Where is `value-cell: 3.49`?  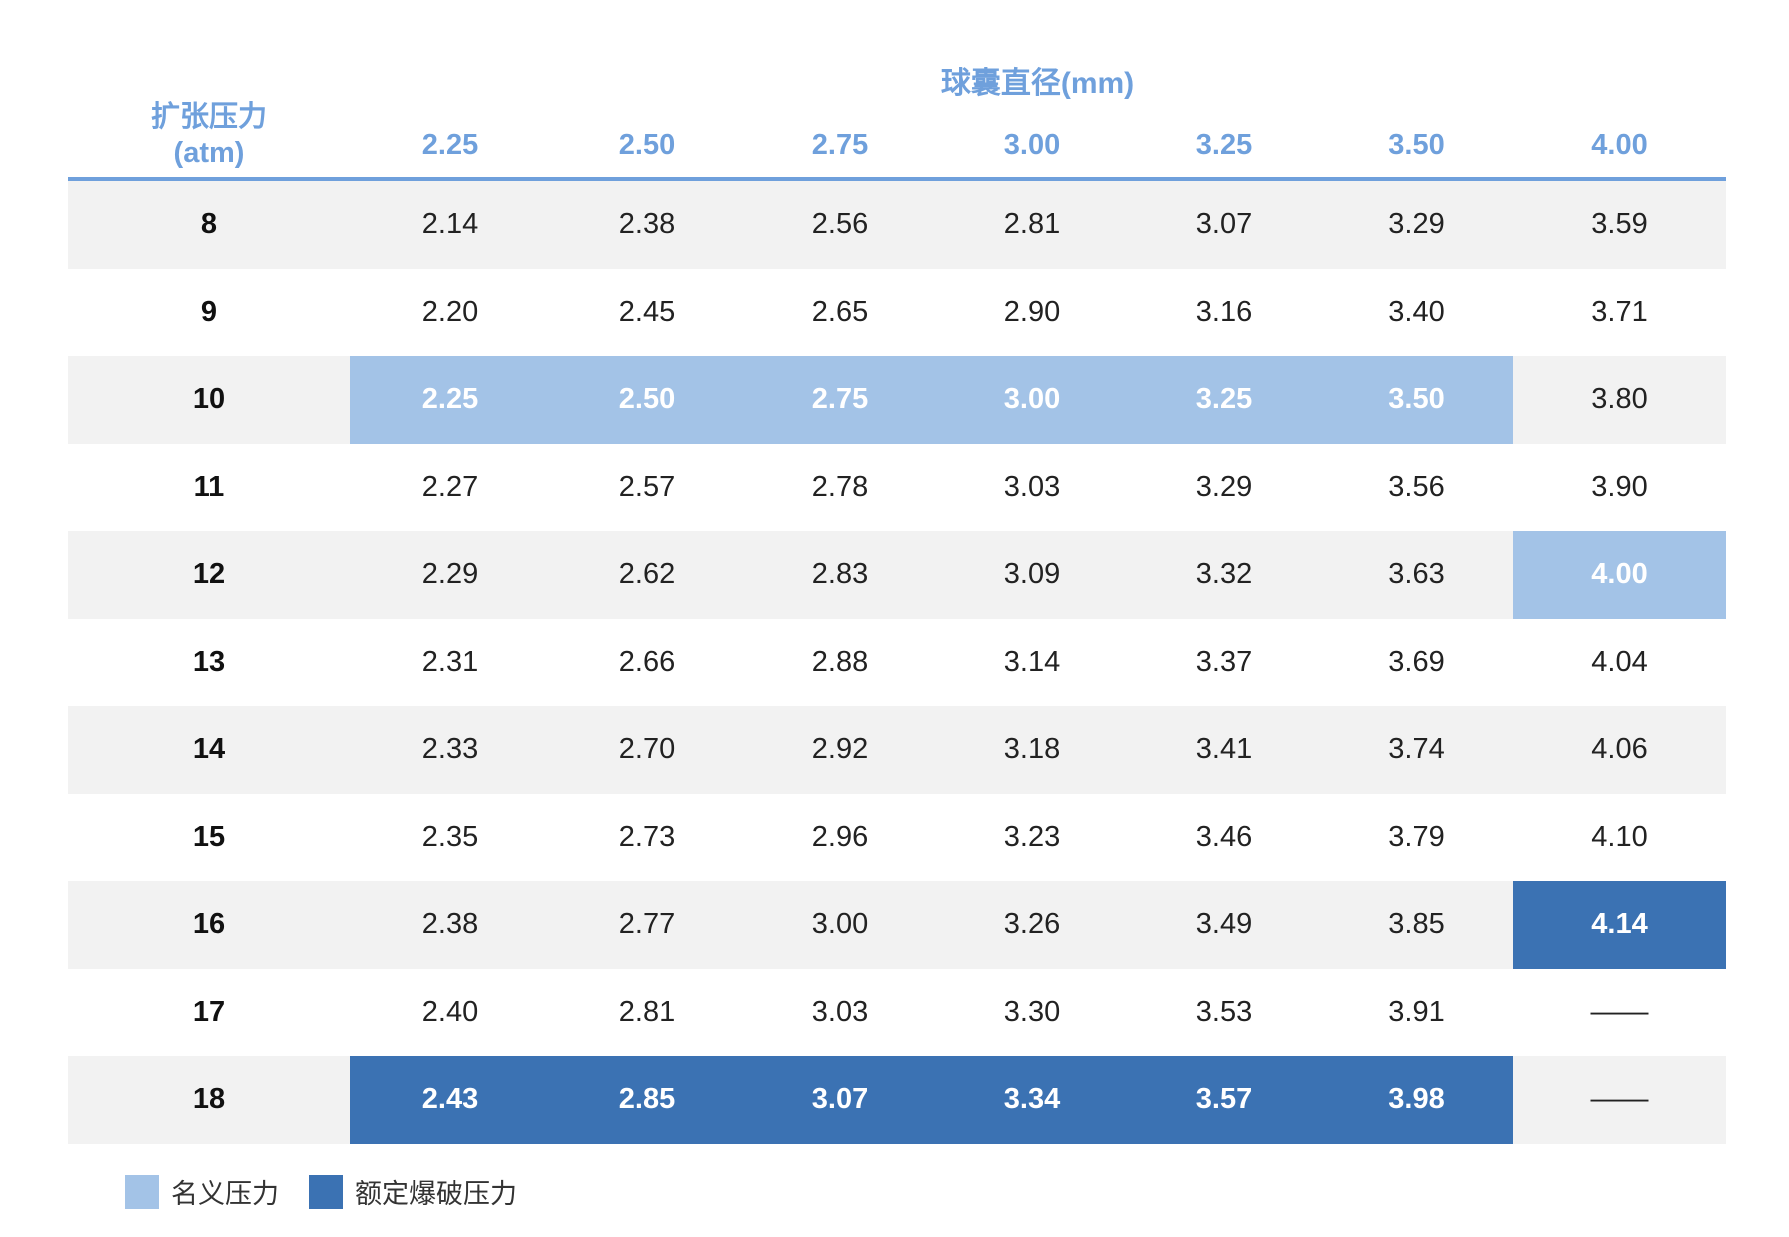
value-cell: 3.49 is located at coordinates (1224, 924).